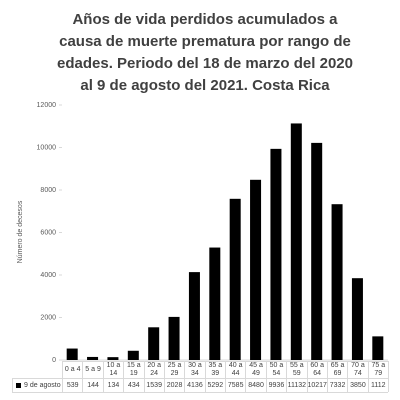 The image size is (400, 400). Describe the element at coordinates (377, 369) in the screenshot. I see `x-tick-label: 75 a 79` at that location.